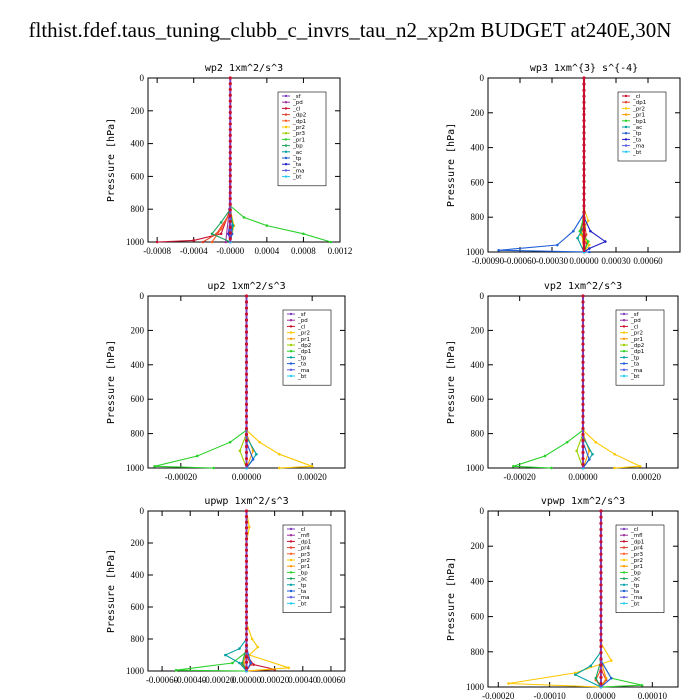 The width and height of the screenshot is (700, 700). Describe the element at coordinates (583, 286) in the screenshot. I see `panel-title: vp2 1xm^2/s^3` at that location.